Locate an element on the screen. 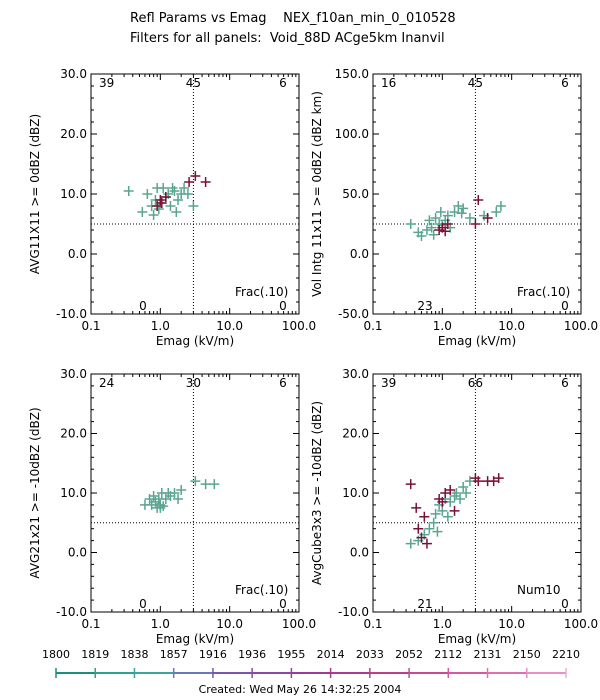 The height and width of the screenshot is (700, 600). x-tick-label: 10.0 is located at coordinates (229, 326).